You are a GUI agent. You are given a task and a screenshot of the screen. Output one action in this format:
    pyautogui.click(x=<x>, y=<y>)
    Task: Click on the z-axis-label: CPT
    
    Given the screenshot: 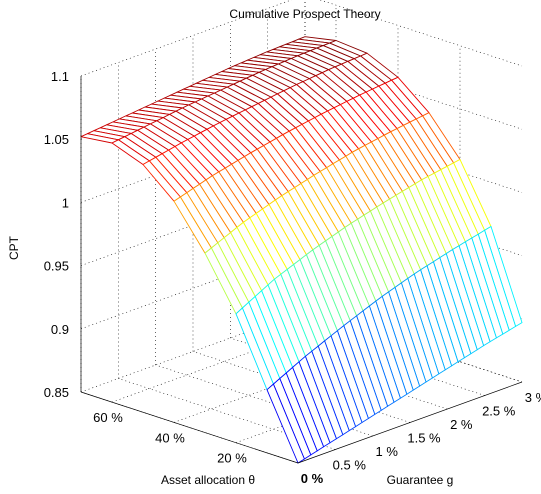 What is the action you would take?
    pyautogui.click(x=14, y=247)
    